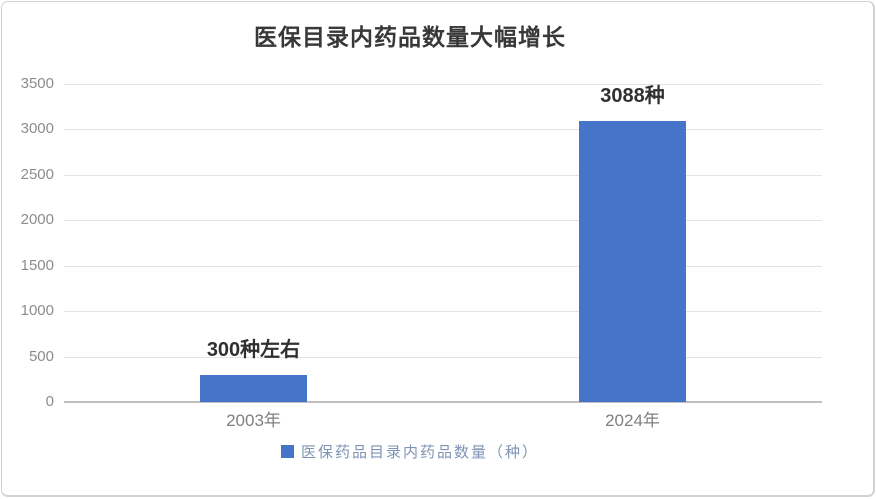 This screenshot has height=499, width=876. What do you see at coordinates (287, 451) in the screenshot?
I see `legend-marker-icon` at bounding box center [287, 451].